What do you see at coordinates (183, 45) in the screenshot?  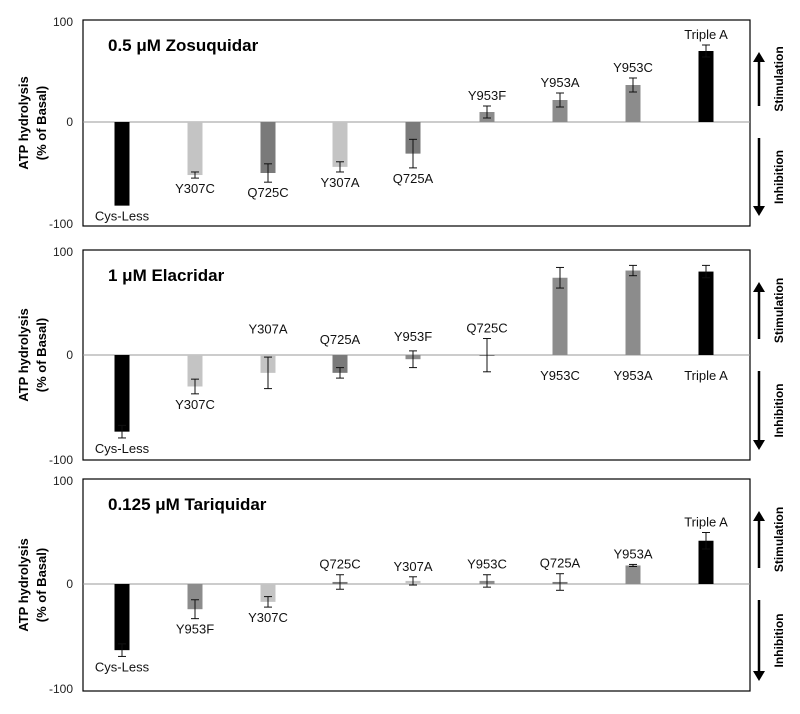 I see `chart-title: 0.5 μM Zosuquidar` at bounding box center [183, 45].